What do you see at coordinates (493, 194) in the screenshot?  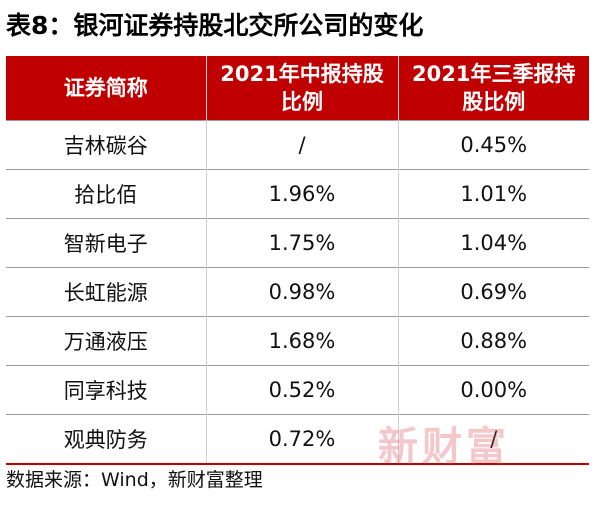 I see `cell-q3-ratio: 1.01%` at bounding box center [493, 194].